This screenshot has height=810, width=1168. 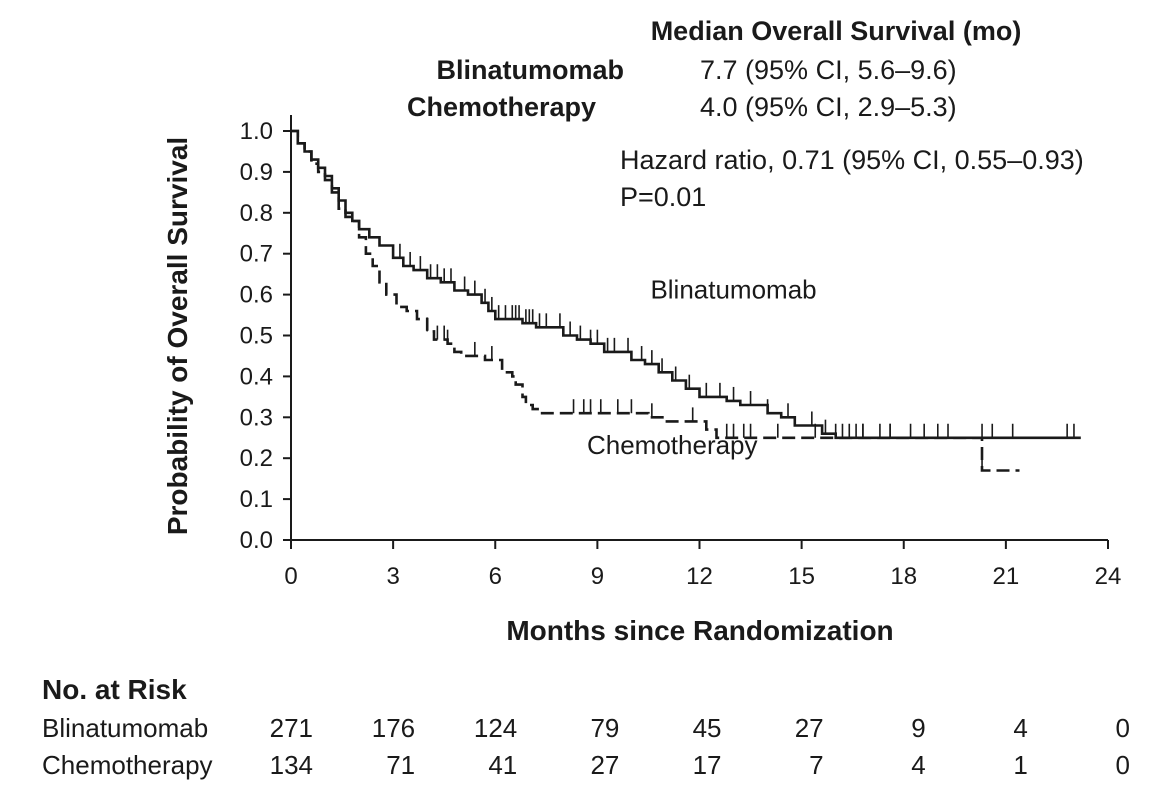 What do you see at coordinates (256, 172) in the screenshot?
I see `y-tick-label: 0.9` at bounding box center [256, 172].